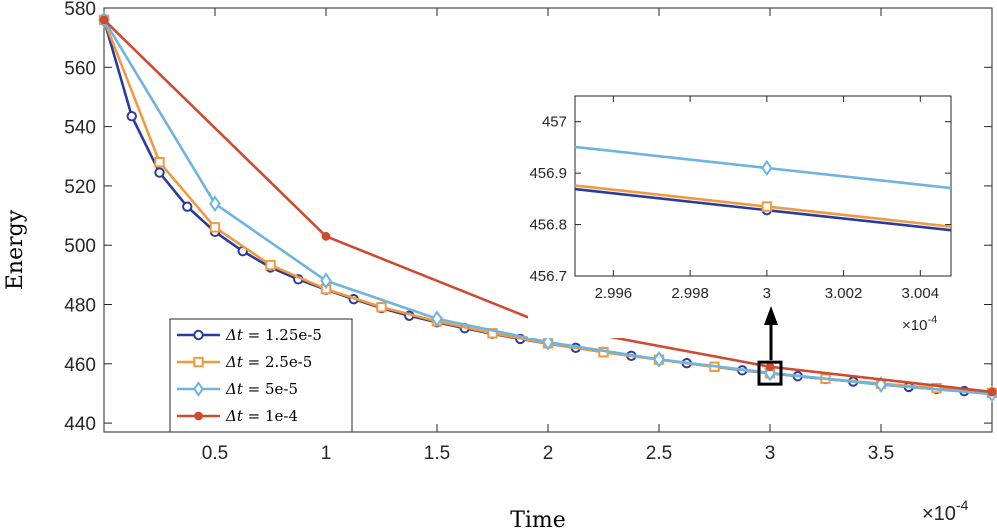  What do you see at coordinates (80, 306) in the screenshot?
I see `y-tick-label: 480` at bounding box center [80, 306].